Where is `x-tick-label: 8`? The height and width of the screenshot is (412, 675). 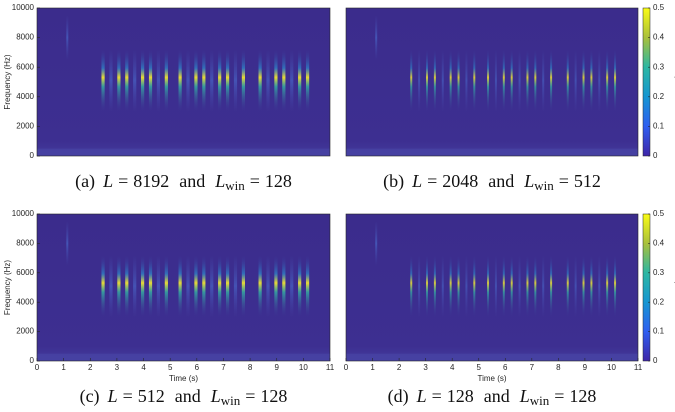
x-tick-label: 8 is located at coordinates (558, 367).